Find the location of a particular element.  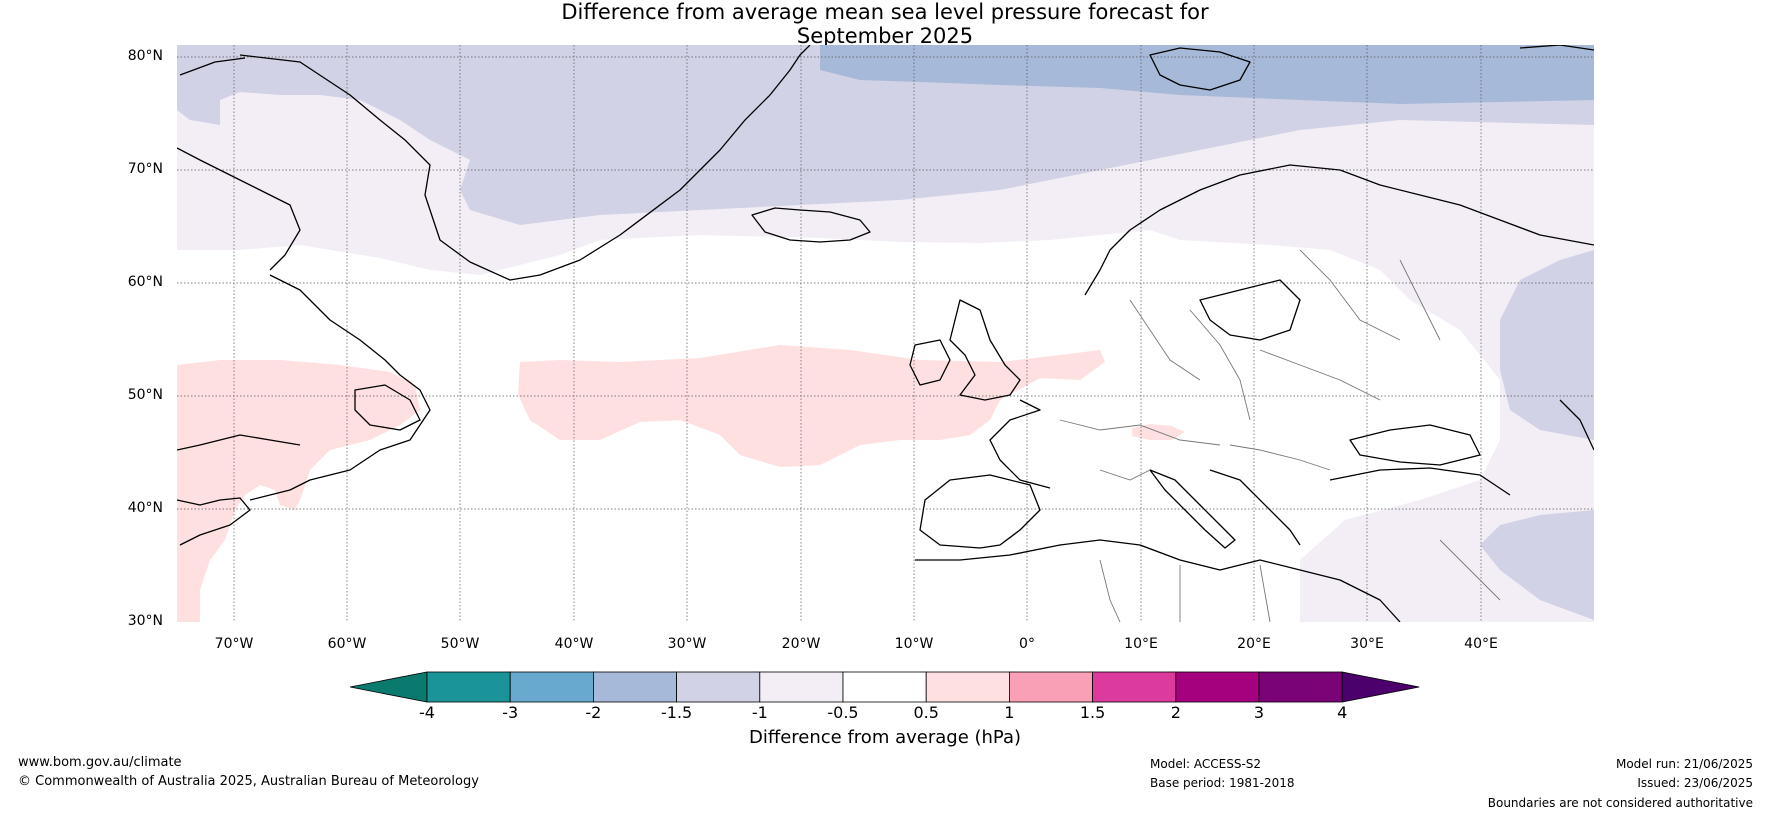

lon-label-30e: 30°E is located at coordinates (1367, 644).